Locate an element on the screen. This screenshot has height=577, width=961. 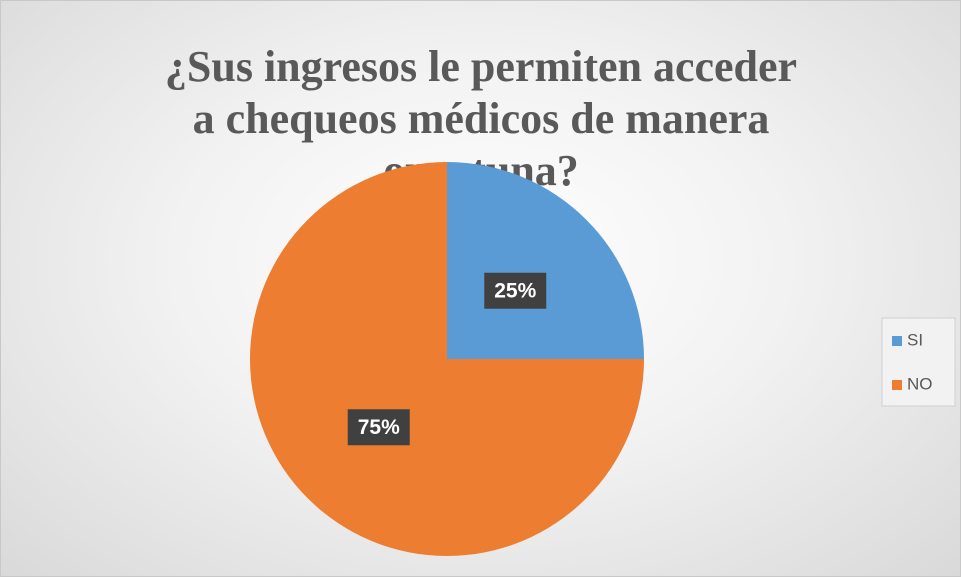
legend-label: SI is located at coordinates (915, 339).